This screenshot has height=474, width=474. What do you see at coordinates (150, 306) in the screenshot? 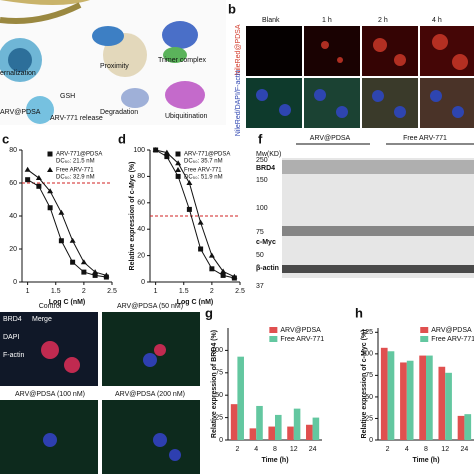
I see `title: ARV@PDSA (50 nM)` at bounding box center [150, 306].